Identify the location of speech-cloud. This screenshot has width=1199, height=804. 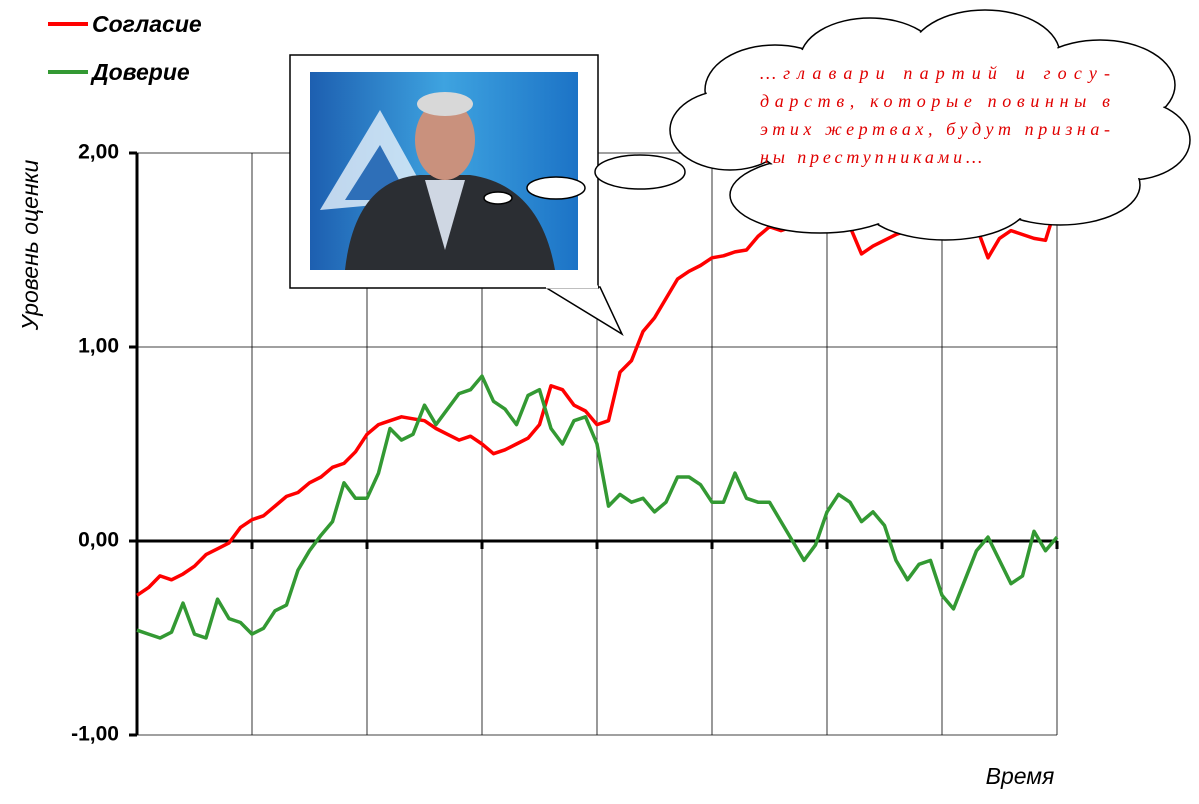
(930, 125).